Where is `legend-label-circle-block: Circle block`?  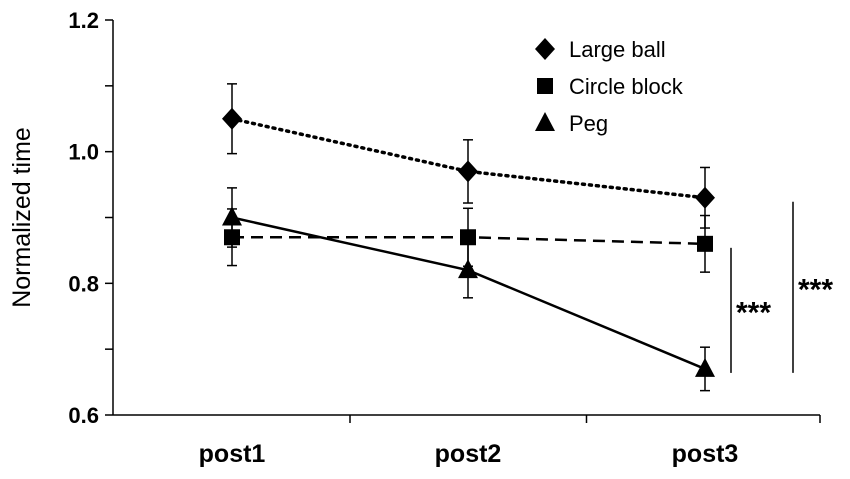 legend-label-circle-block: Circle block is located at coordinates (626, 86).